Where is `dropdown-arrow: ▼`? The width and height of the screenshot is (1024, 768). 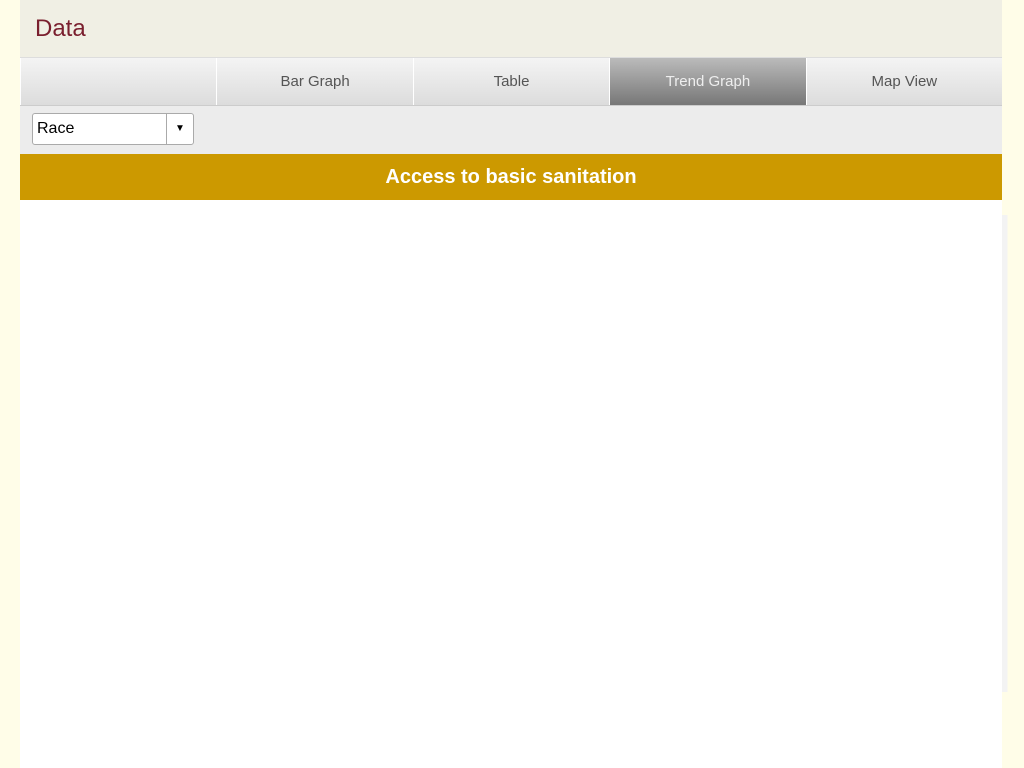
dropdown-arrow: ▼ is located at coordinates (179, 129).